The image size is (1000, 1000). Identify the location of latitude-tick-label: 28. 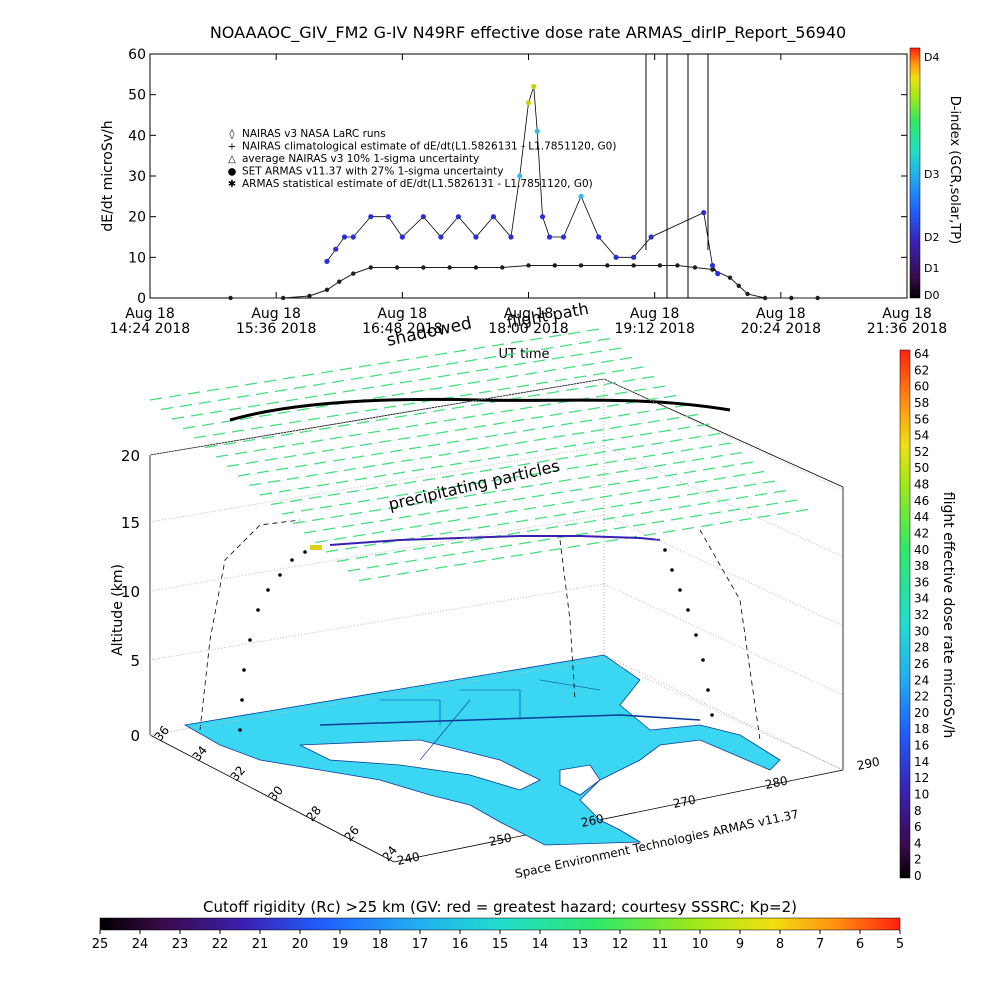
(314, 813).